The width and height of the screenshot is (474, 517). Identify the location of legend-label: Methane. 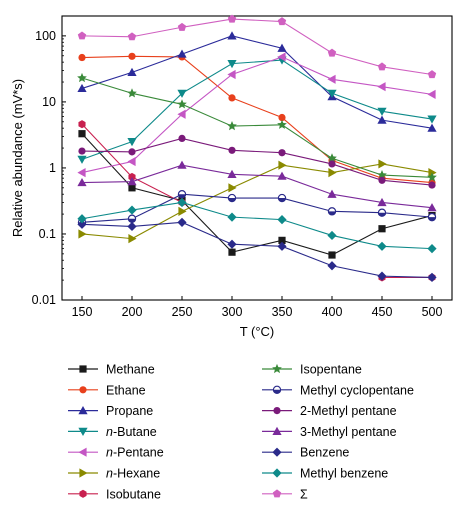
(130, 370).